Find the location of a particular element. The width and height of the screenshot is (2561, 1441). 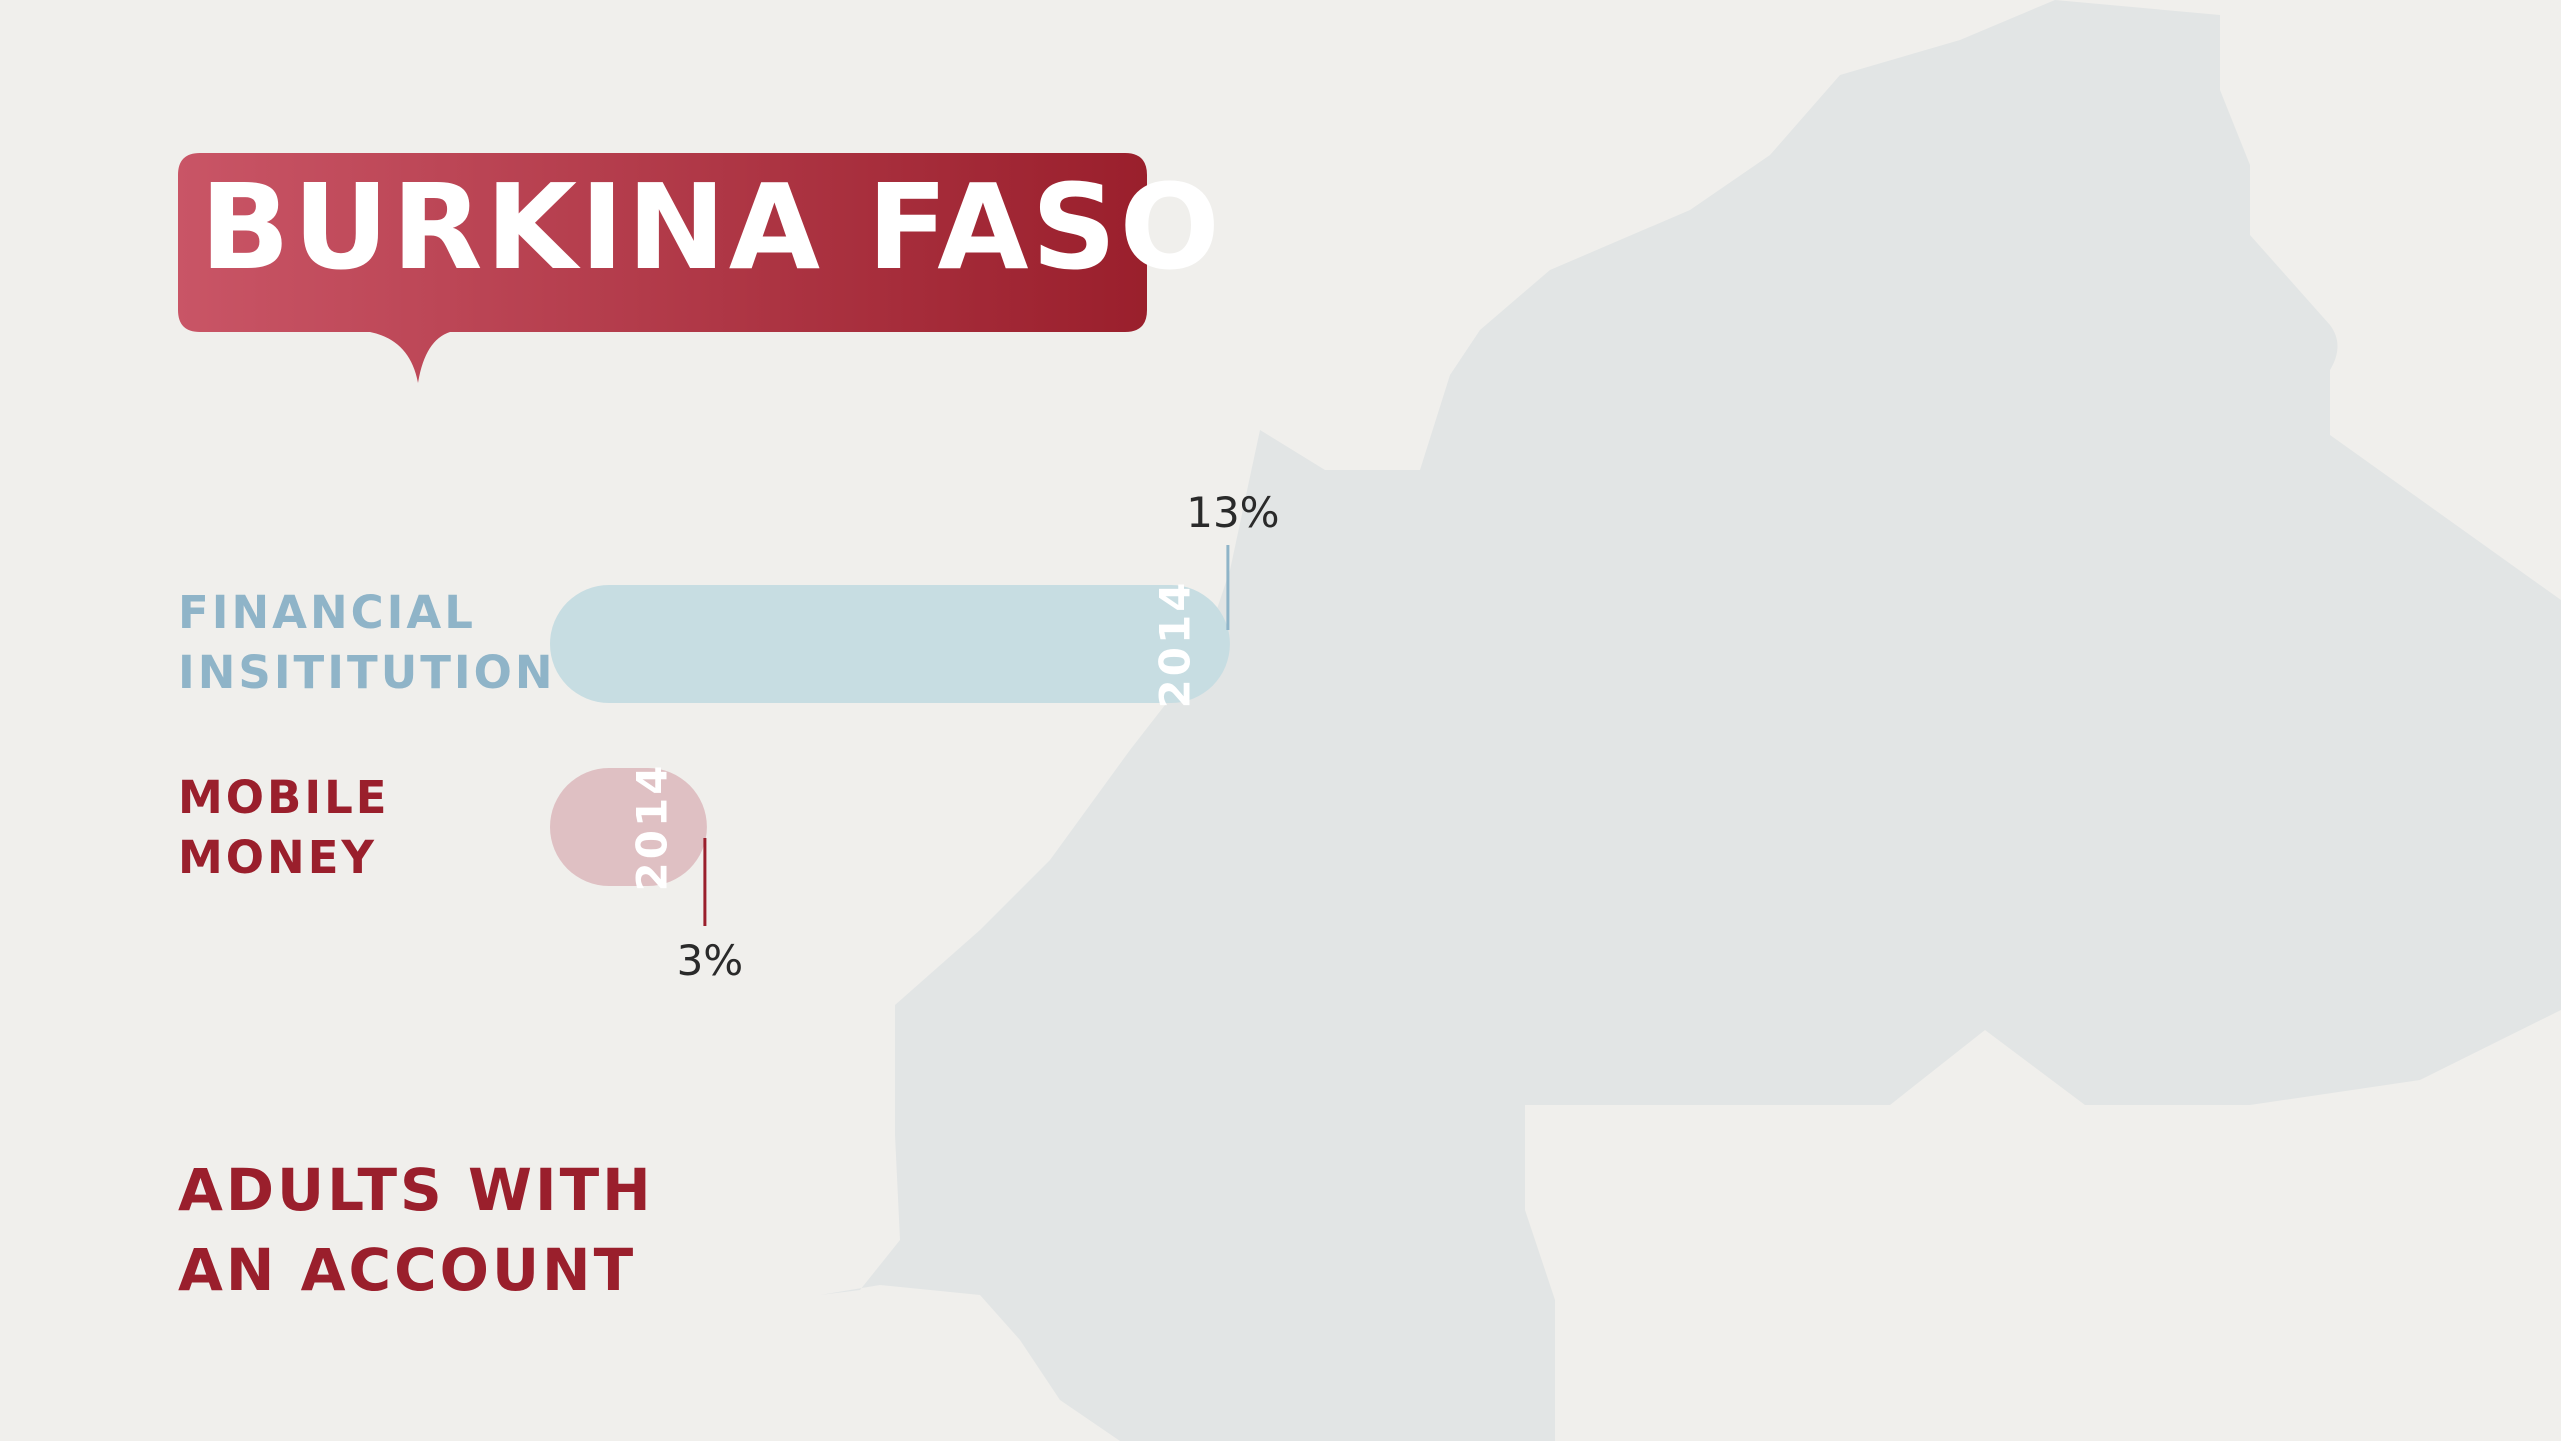

mobile-label-line1: MOBILE is located at coordinates (284, 797).